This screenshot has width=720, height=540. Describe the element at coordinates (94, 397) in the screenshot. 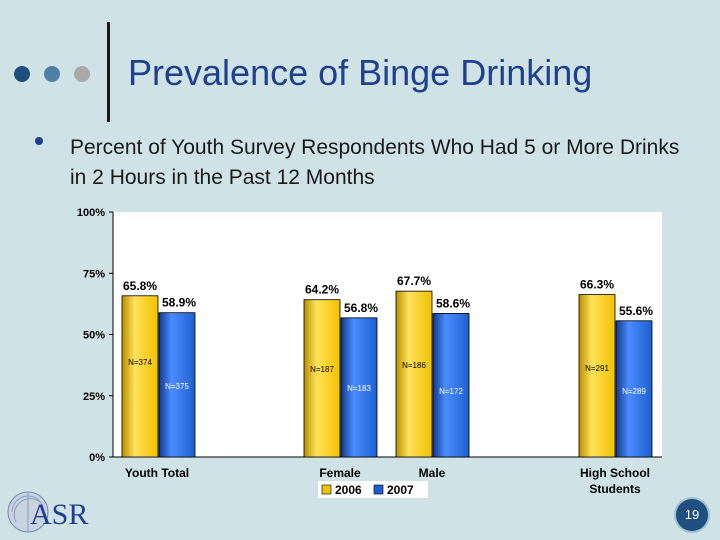

I see `y-tick-label: 25%` at that location.